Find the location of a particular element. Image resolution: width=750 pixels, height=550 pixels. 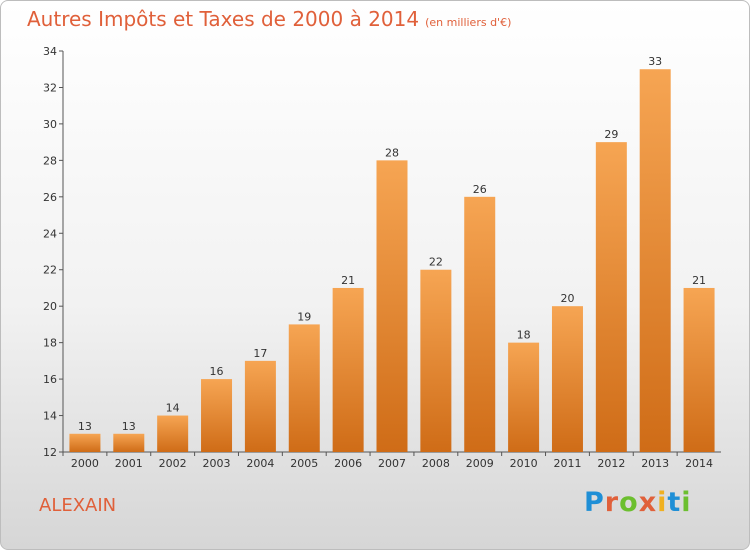

bar-2002 is located at coordinates (173, 433).